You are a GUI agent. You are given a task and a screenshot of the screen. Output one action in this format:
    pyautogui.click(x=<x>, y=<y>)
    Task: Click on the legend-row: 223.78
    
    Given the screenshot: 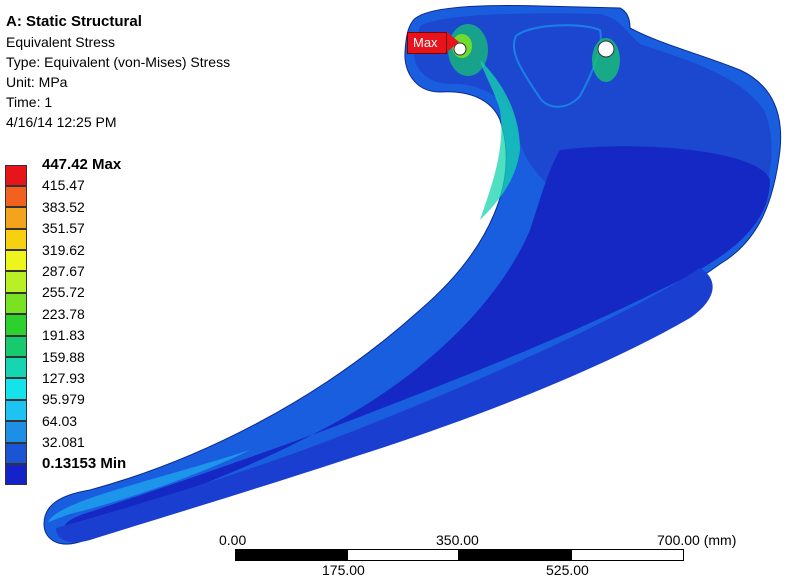 What is the action you would take?
    pyautogui.click(x=90, y=320)
    